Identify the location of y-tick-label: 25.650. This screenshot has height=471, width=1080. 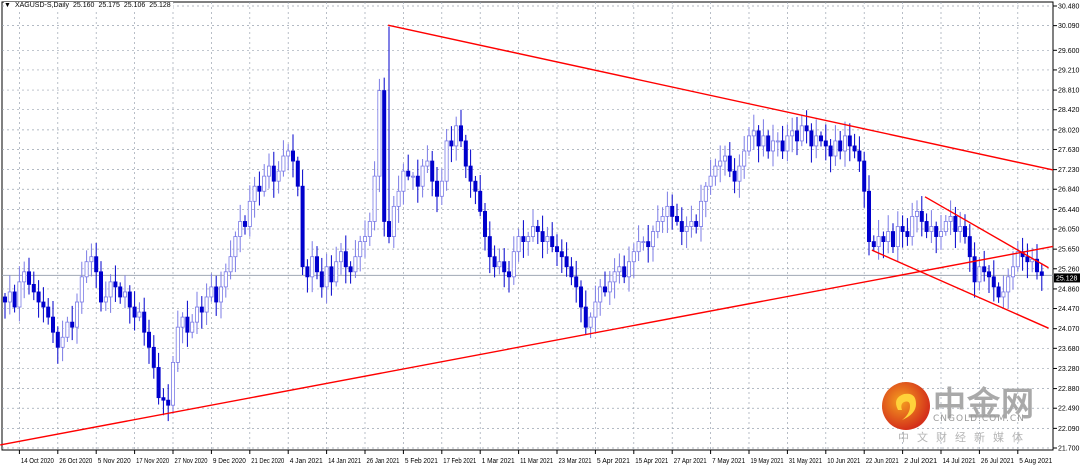
(1069, 250).